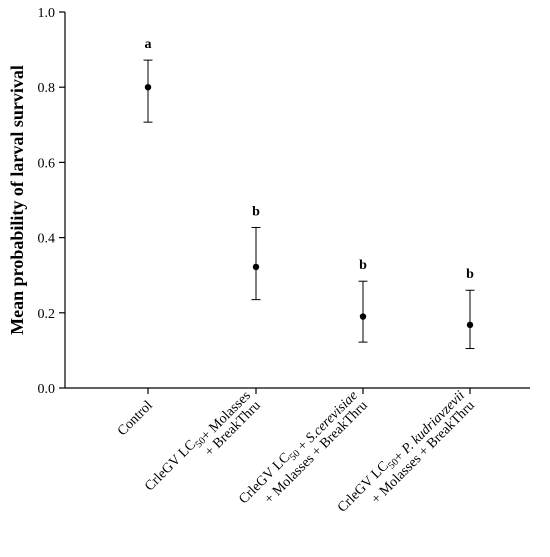 The width and height of the screenshot is (550, 557). Describe the element at coordinates (148, 44) in the screenshot. I see `significance-letter: a` at that location.